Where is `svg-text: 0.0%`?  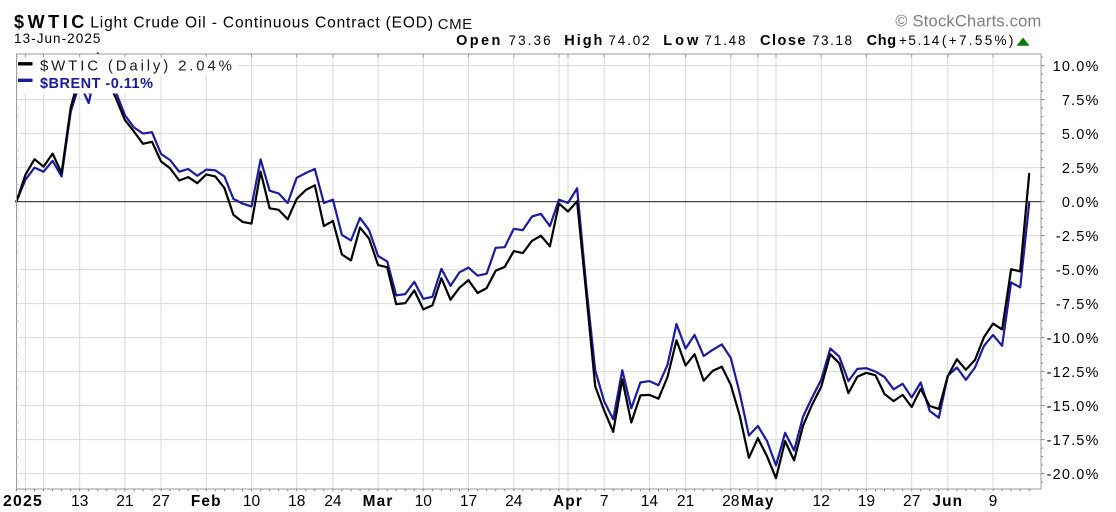 svg-text: 0.0% is located at coordinates (1081, 203).